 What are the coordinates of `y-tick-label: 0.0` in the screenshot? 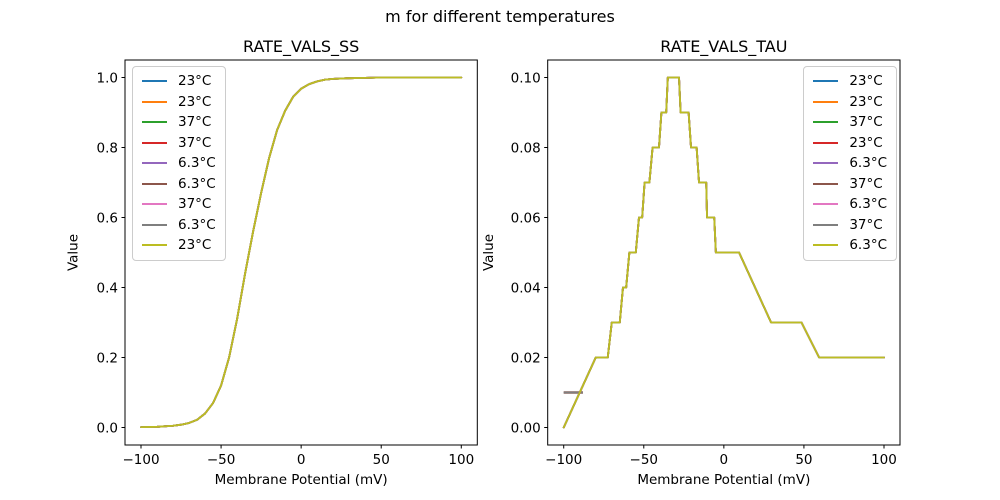 It's located at (107, 428).